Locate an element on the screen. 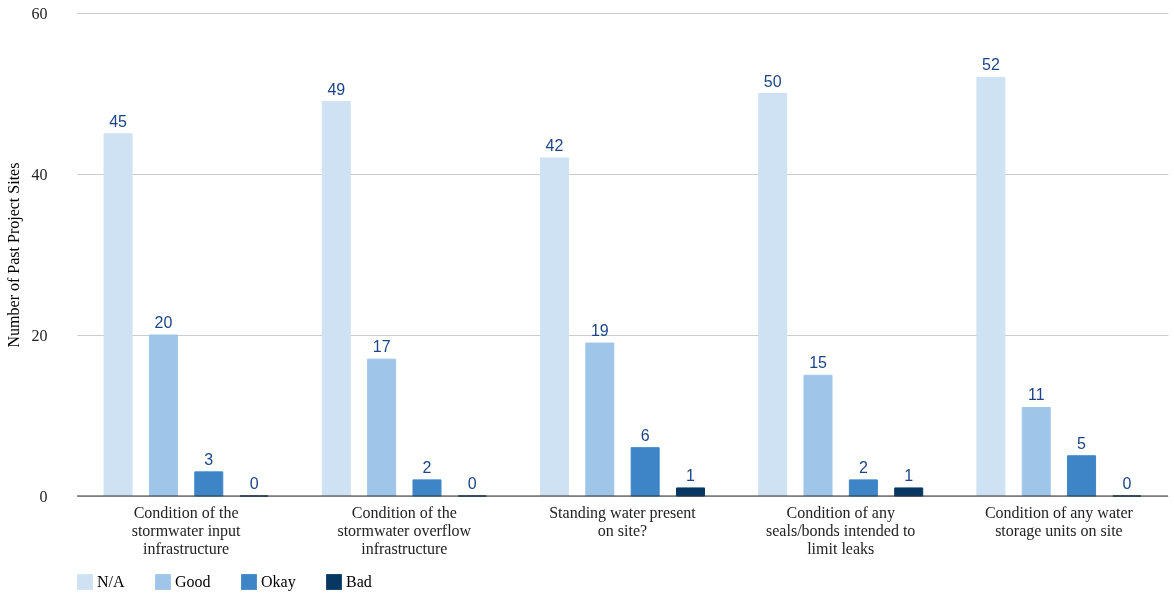 The width and height of the screenshot is (1174, 595). data-label: 45 is located at coordinates (118, 121).